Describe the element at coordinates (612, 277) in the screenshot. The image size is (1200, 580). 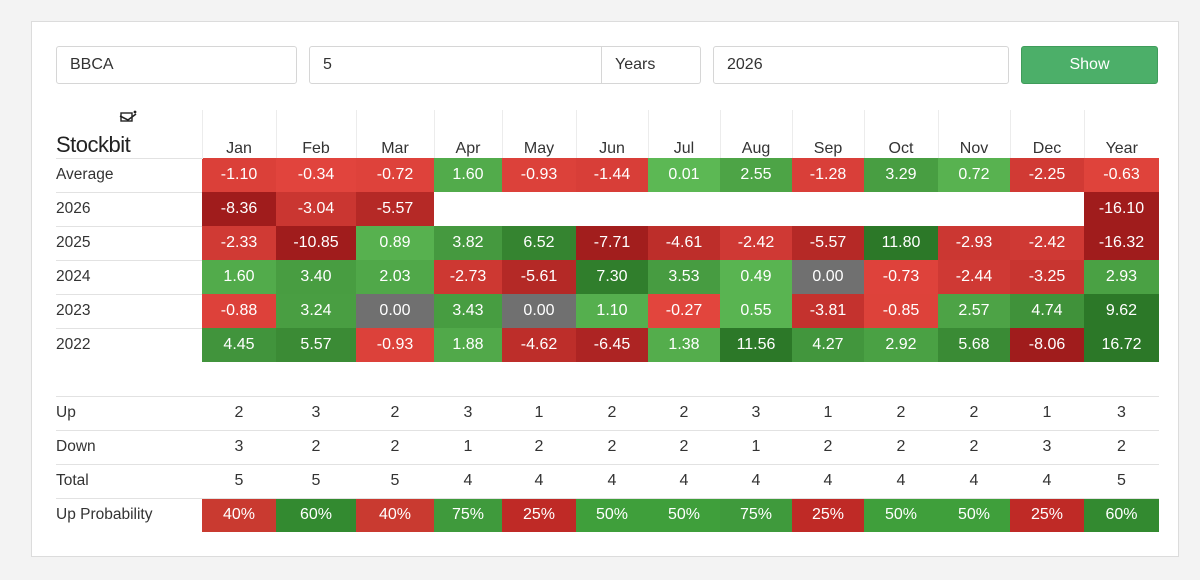
I see `return-cell: 7.30` at that location.